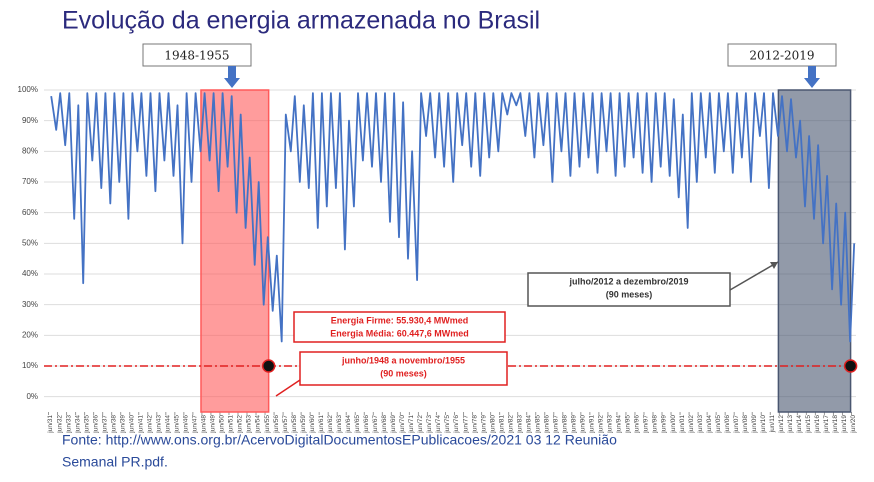  I want to click on x-tick-label: jun/80, so click(492, 424).